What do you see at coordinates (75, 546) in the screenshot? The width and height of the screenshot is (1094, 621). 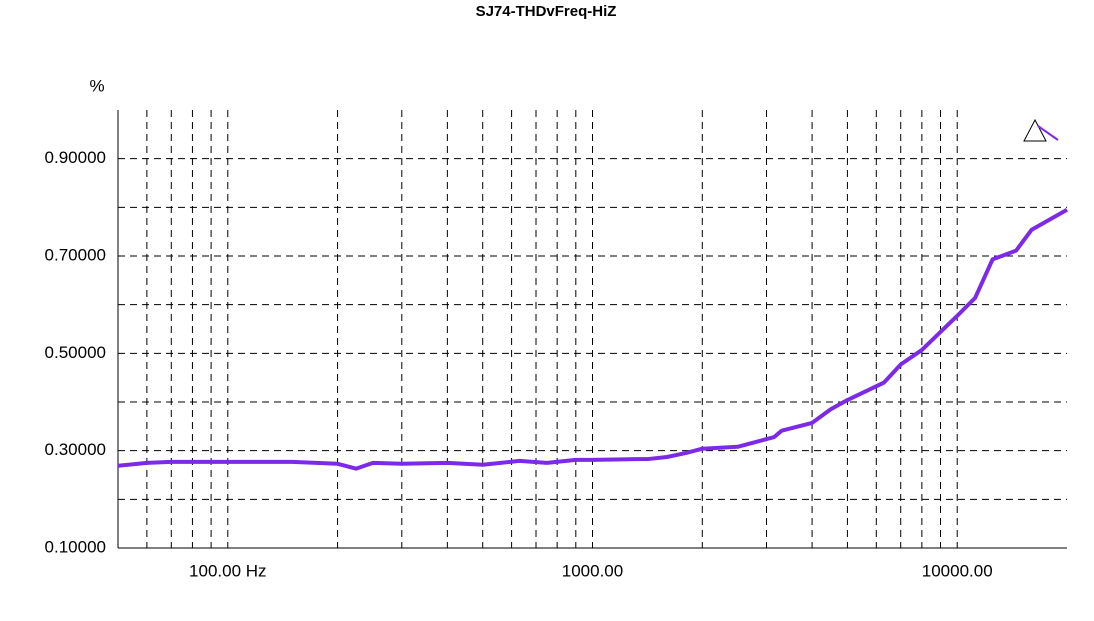 I see `y-tick-label: 0.10000` at bounding box center [75, 546].